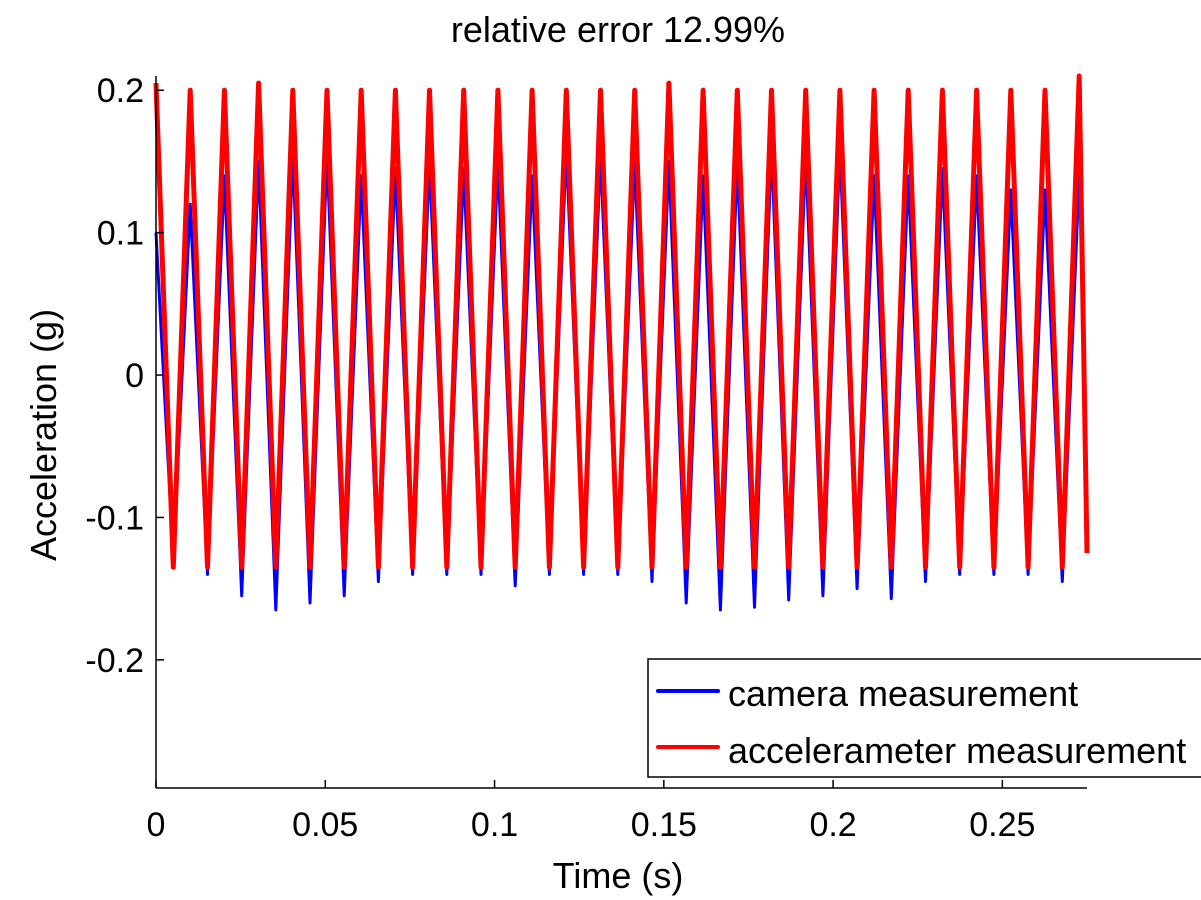 Image resolution: width=1201 pixels, height=900 pixels. Describe the element at coordinates (494, 825) in the screenshot. I see `x-tick-label: 0.1` at that location.